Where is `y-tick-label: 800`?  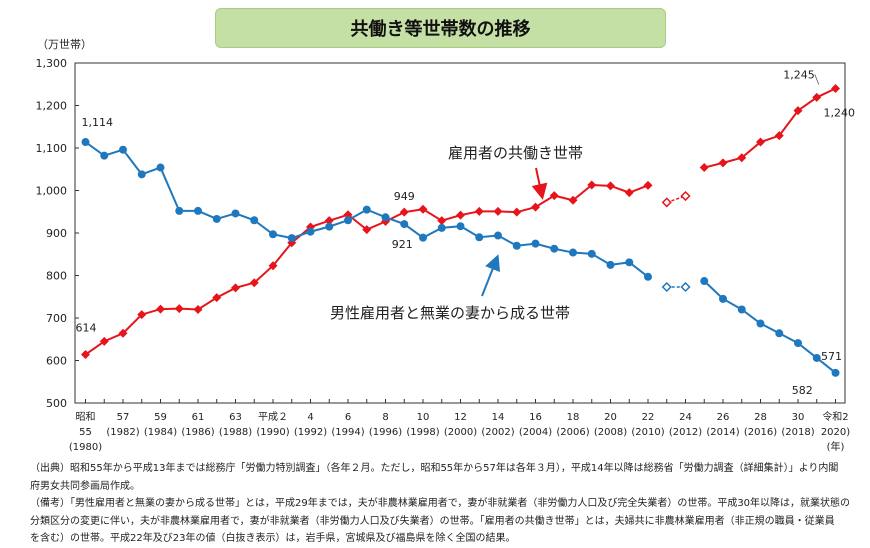 y-tick-label: 800 is located at coordinates (56, 276).